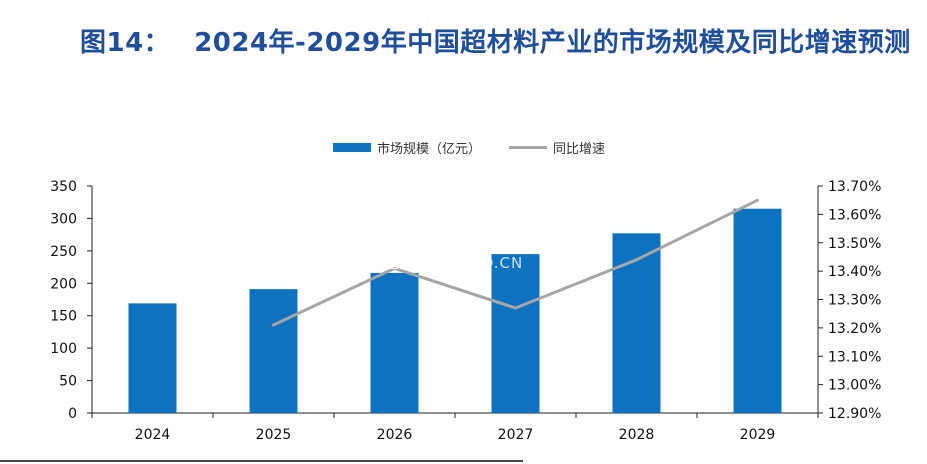 This screenshot has width=927, height=464. I want to click on chart-legend: 市场规模（亿元） 同比增速, so click(469, 147).